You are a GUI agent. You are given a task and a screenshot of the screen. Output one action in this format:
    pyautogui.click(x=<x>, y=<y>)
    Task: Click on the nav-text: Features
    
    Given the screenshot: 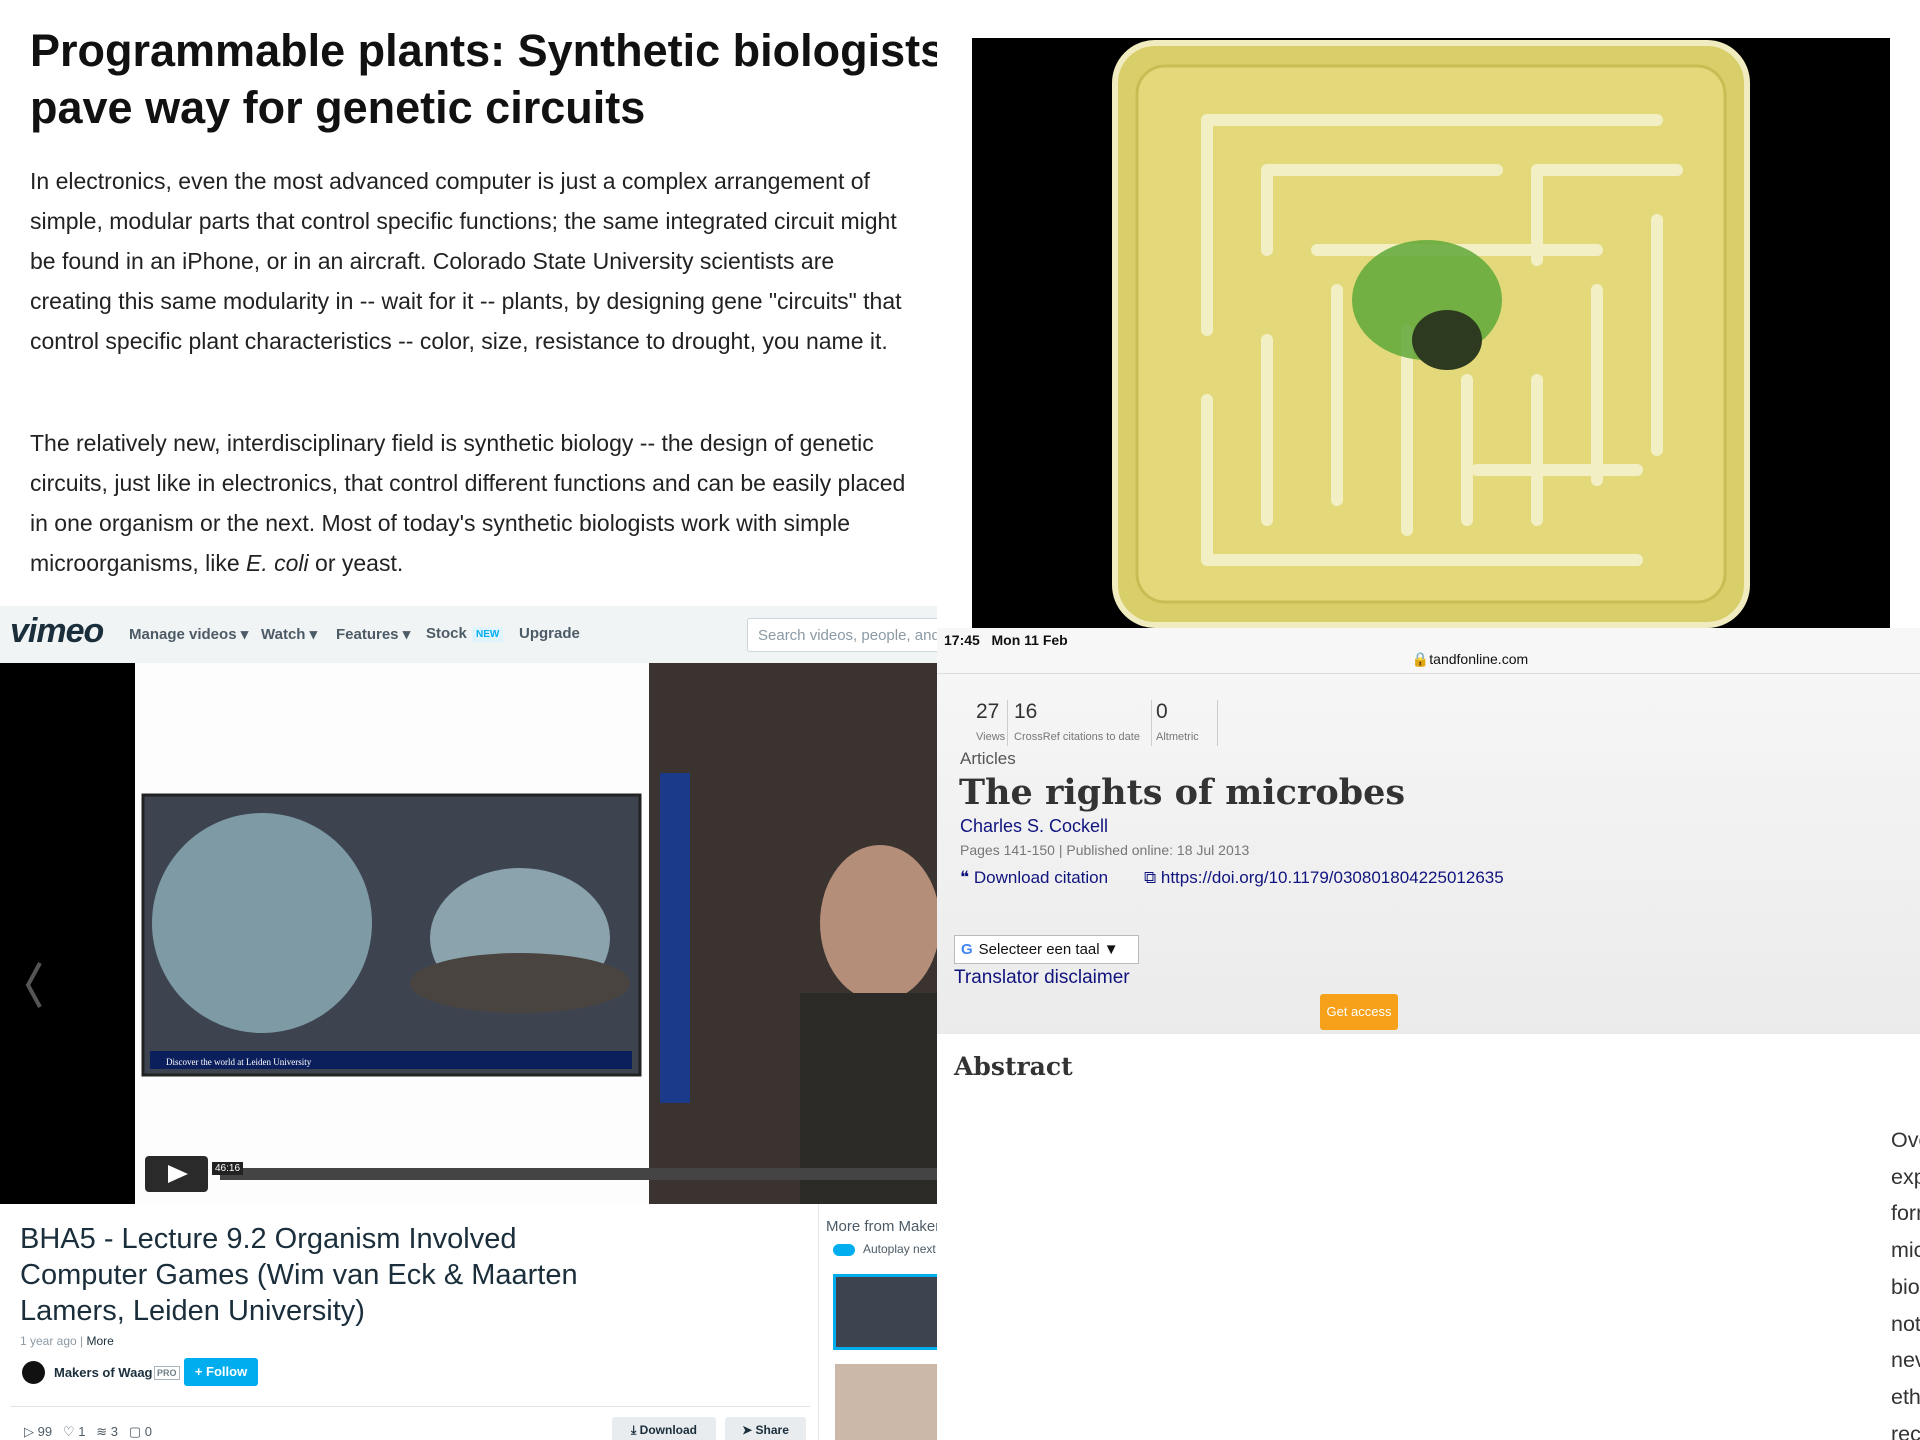 What is the action you would take?
    pyautogui.click(x=367, y=634)
    